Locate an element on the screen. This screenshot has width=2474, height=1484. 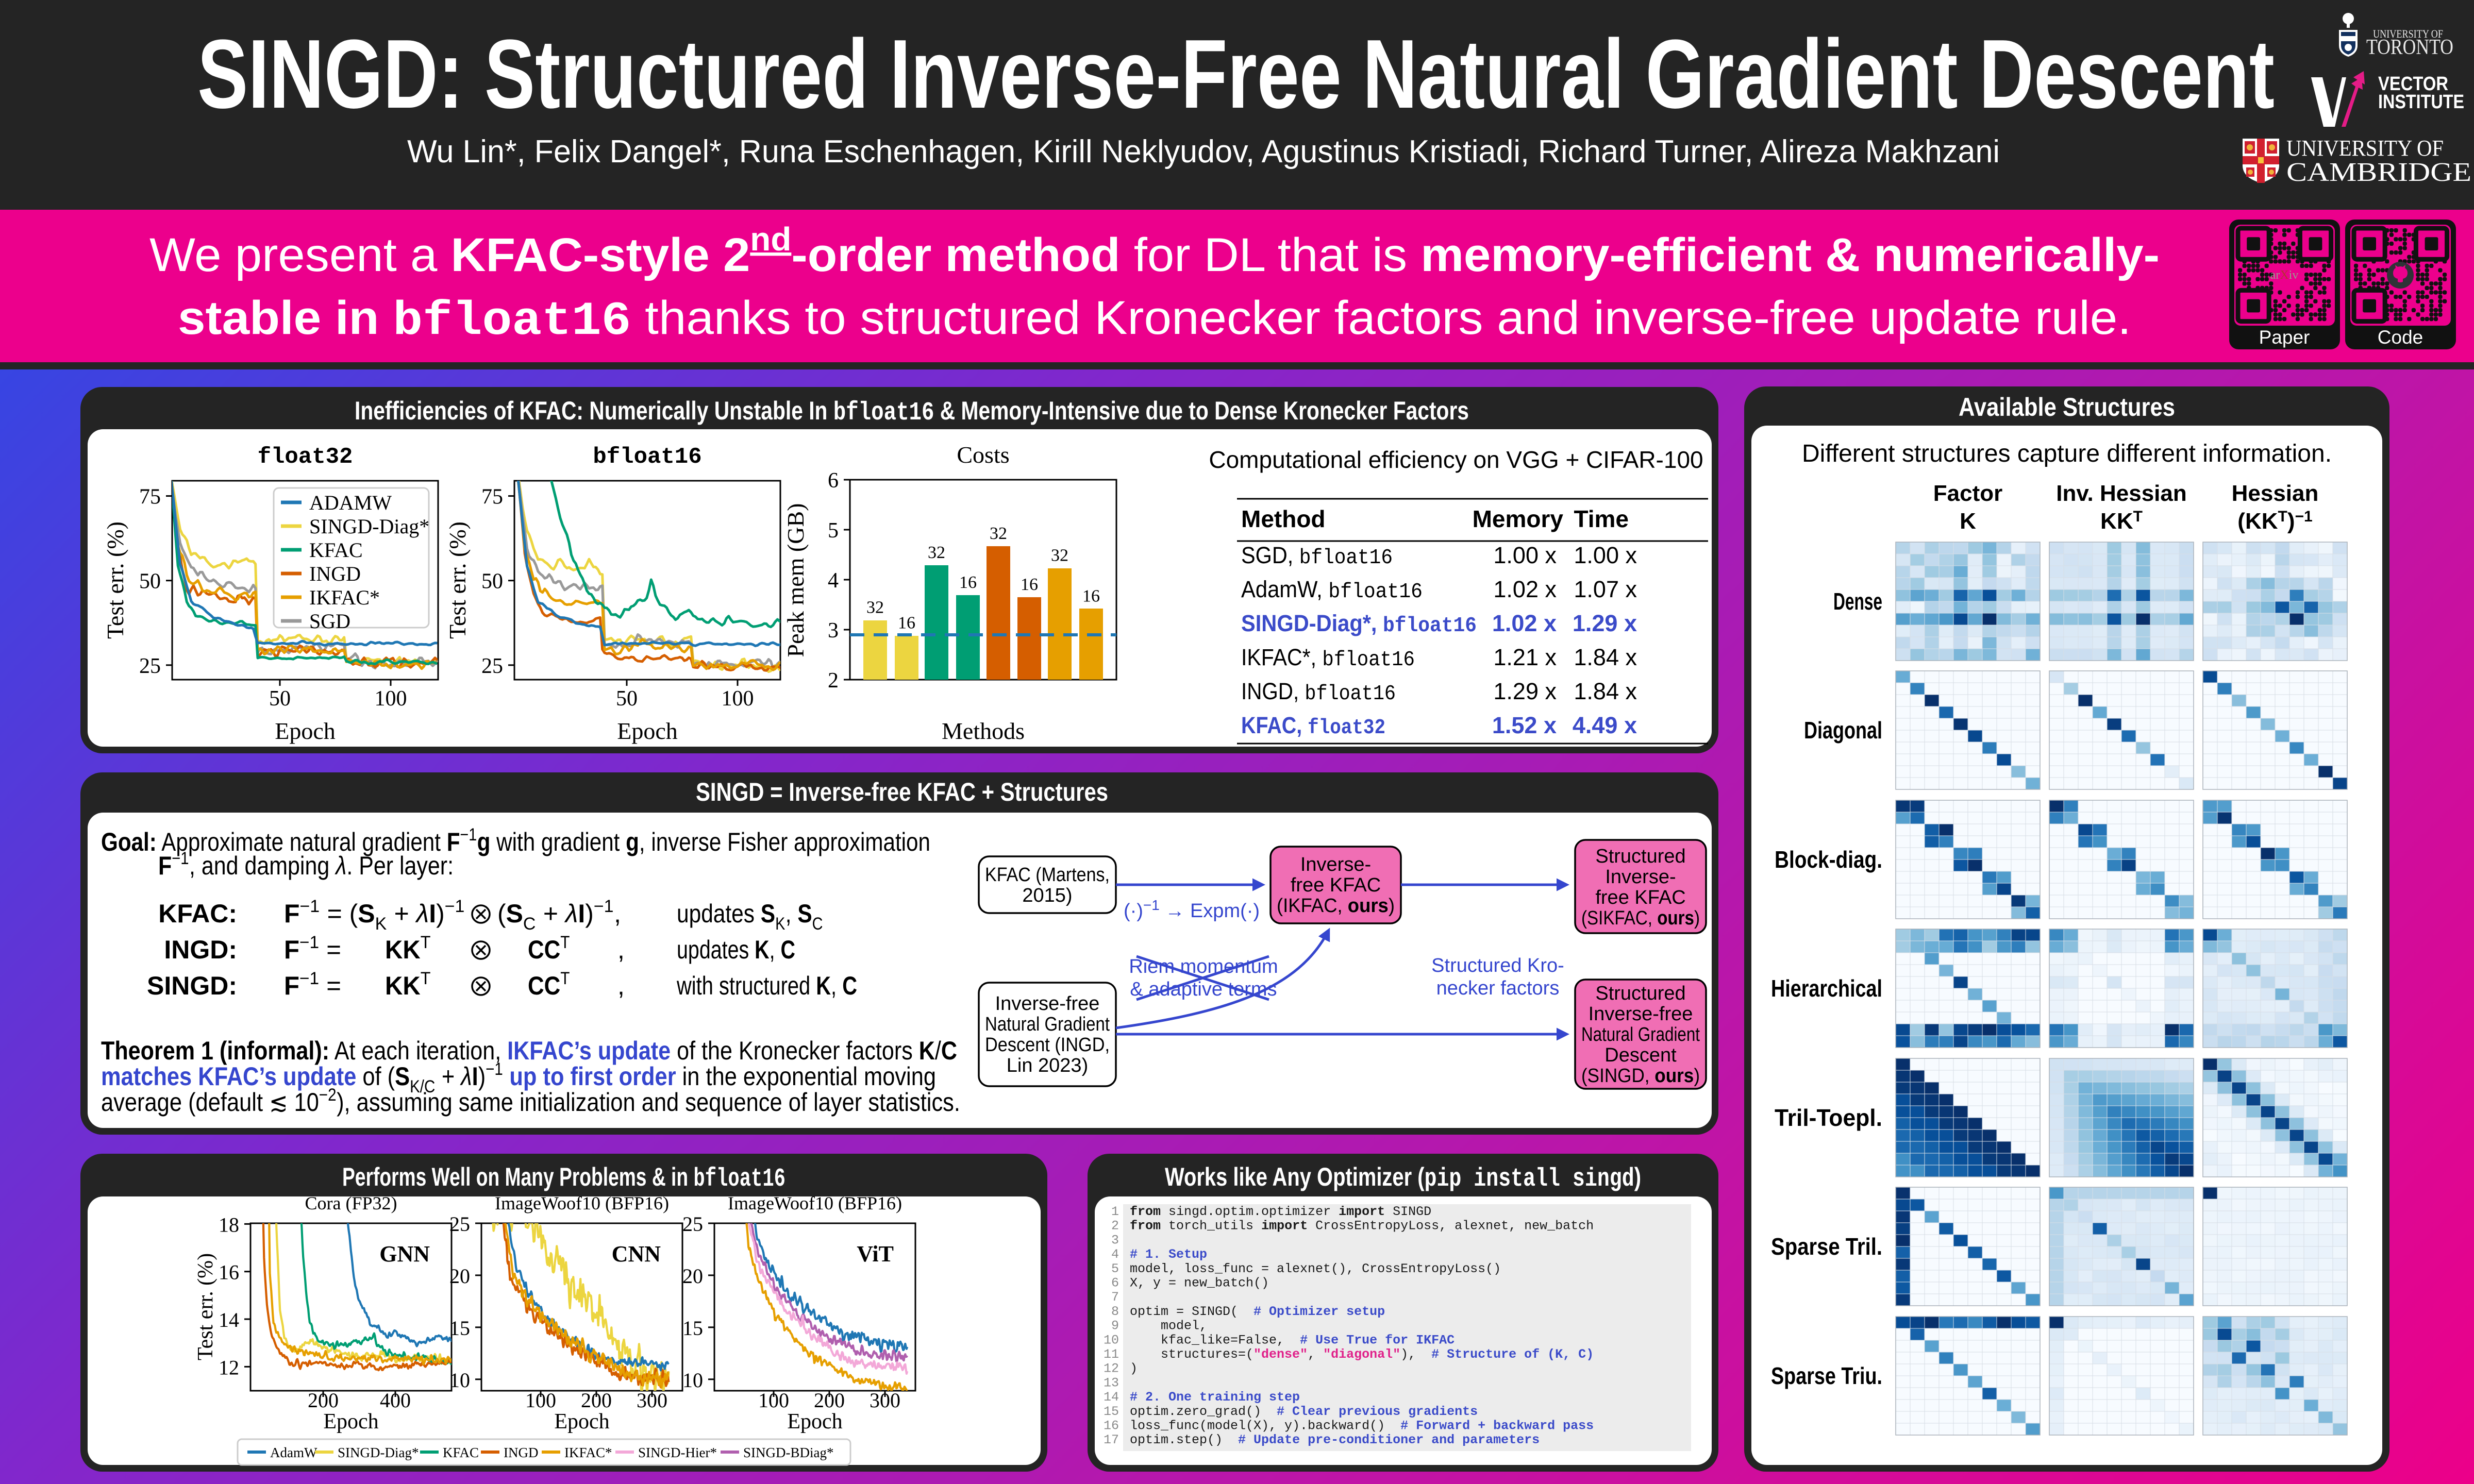
svg-text: SGD is located at coordinates (329, 621).